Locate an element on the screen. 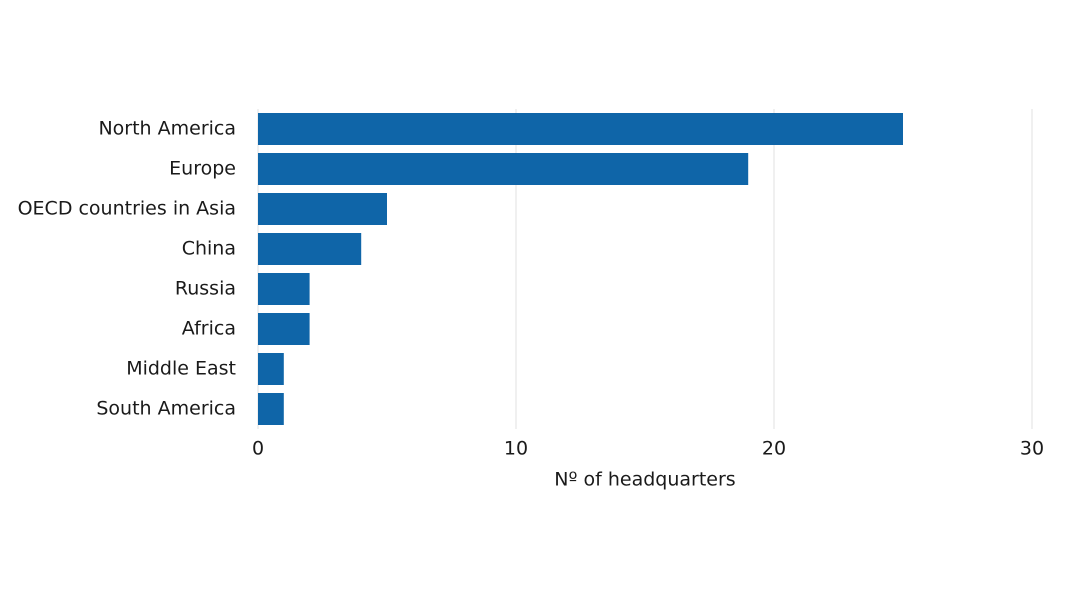 The width and height of the screenshot is (1068, 601). y-tick-label: Africa is located at coordinates (209, 329).